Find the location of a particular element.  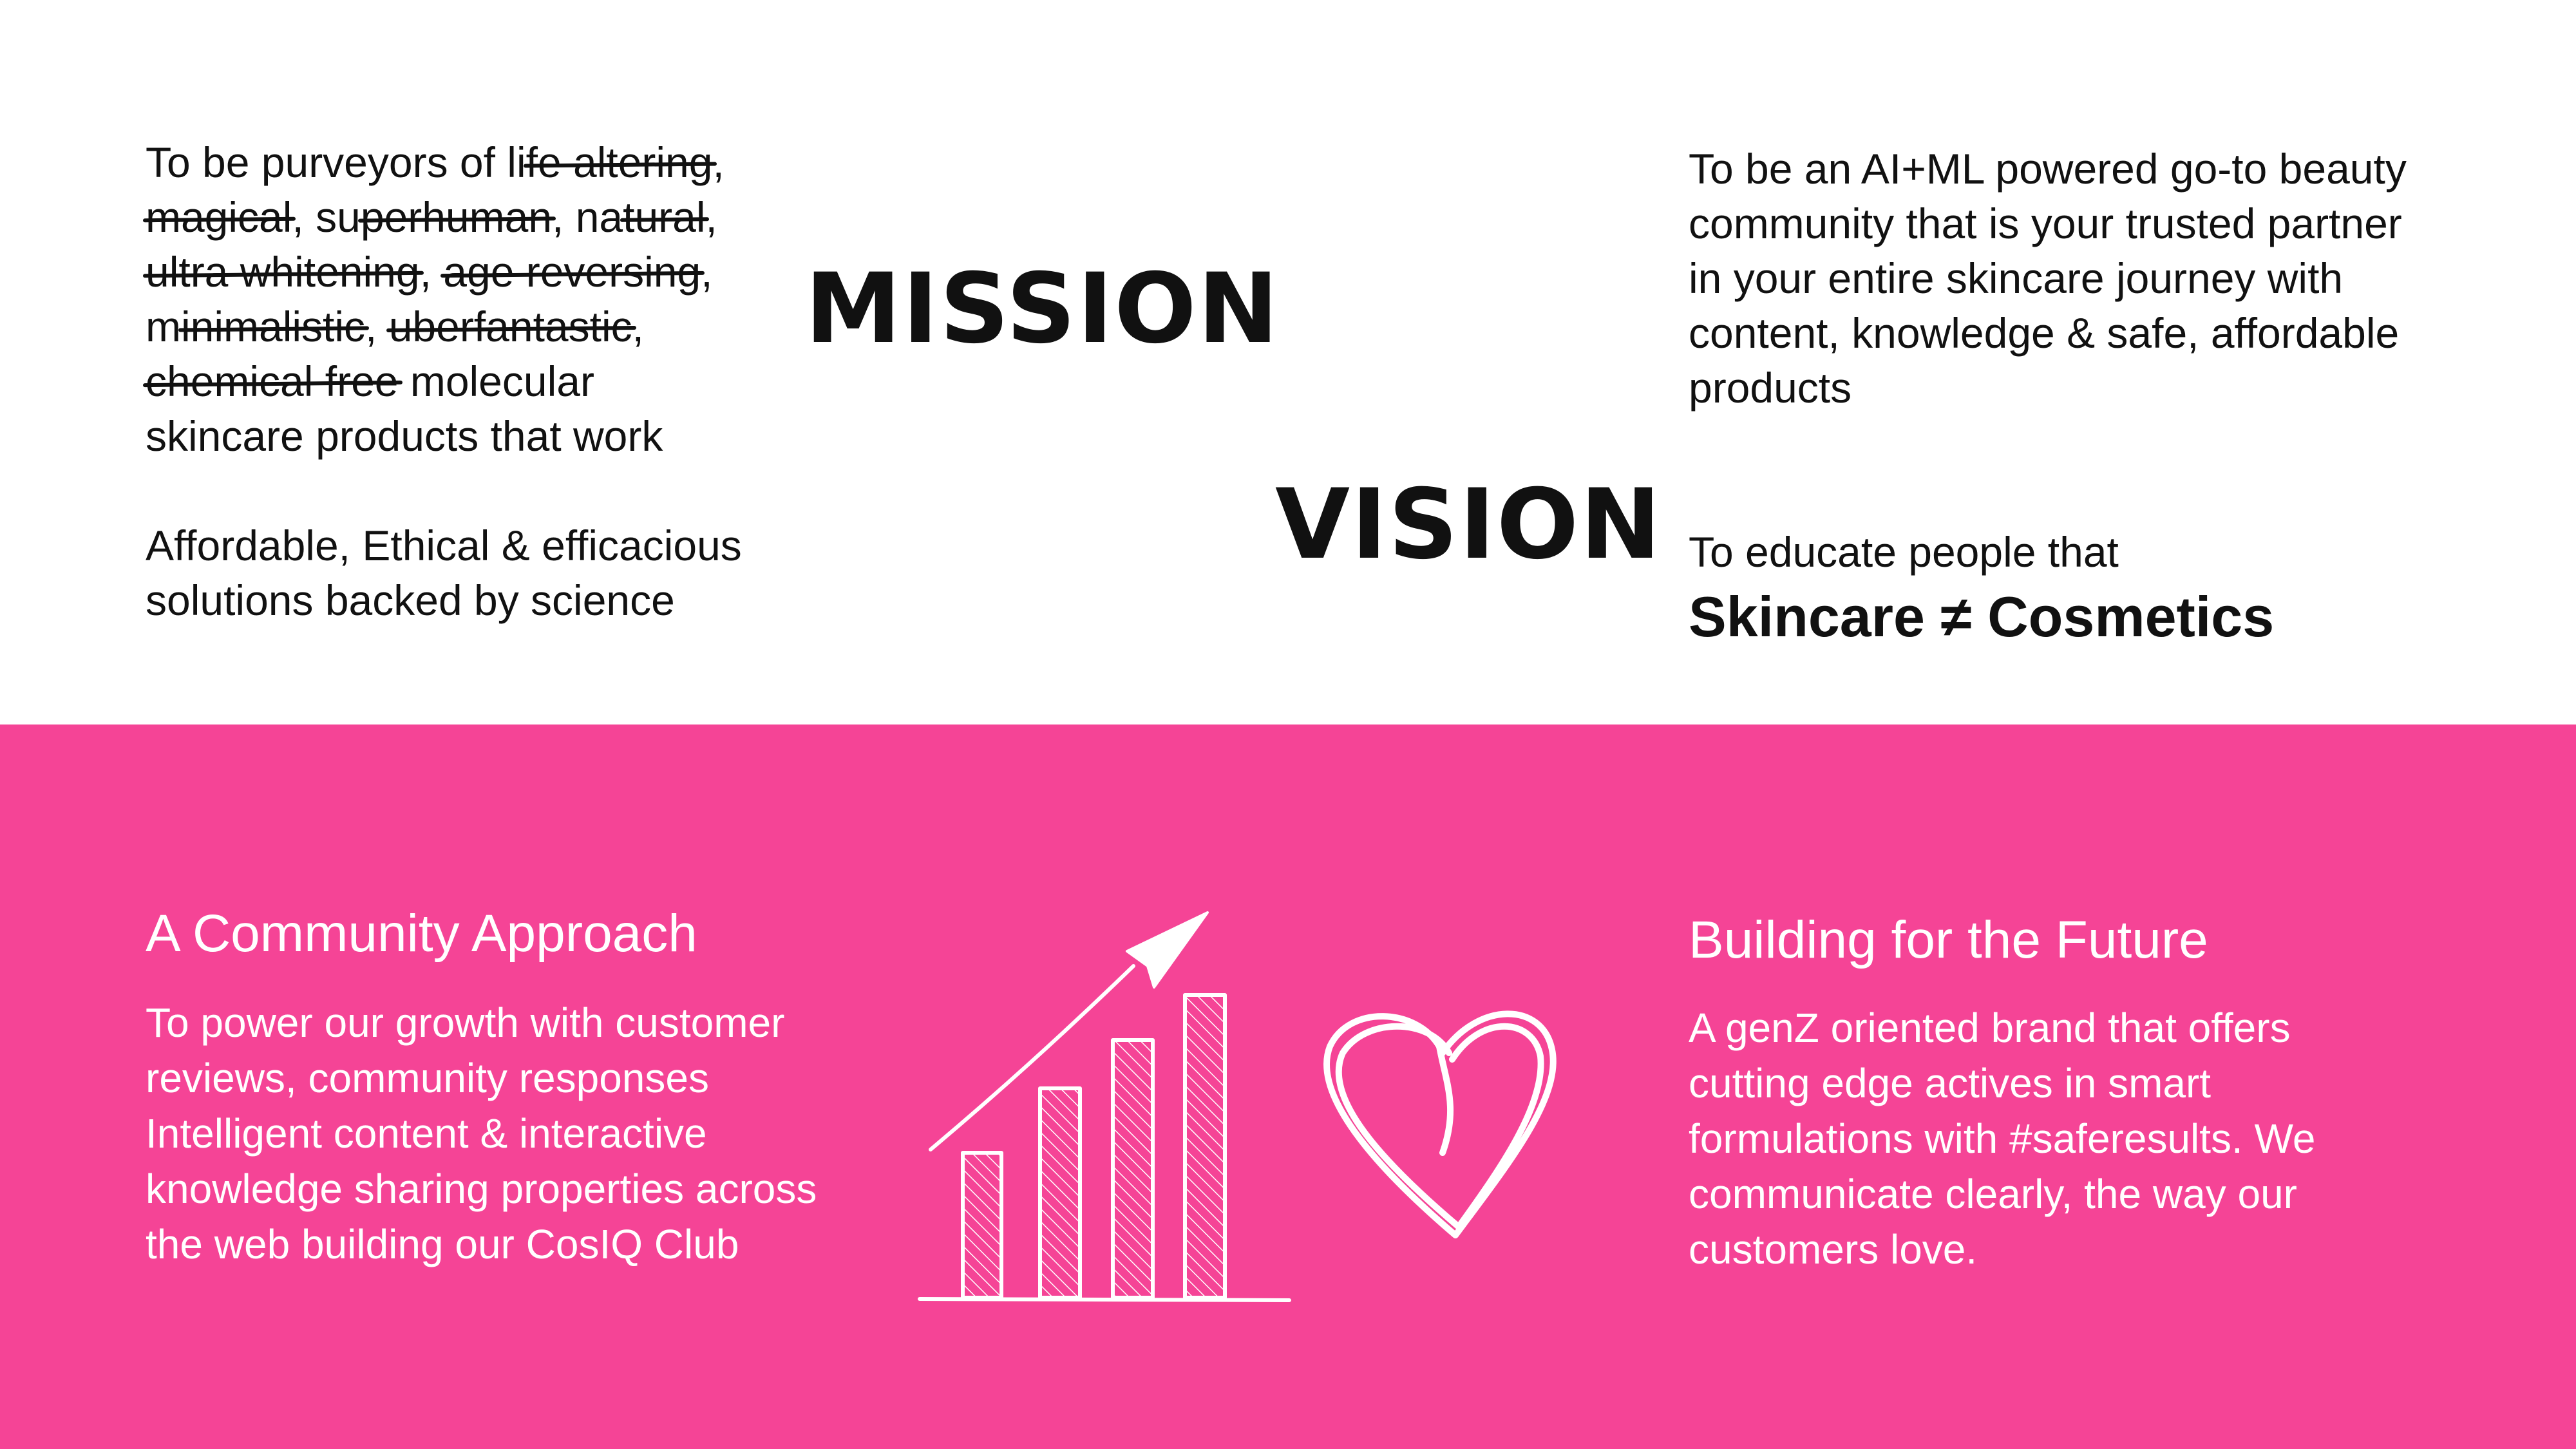

struck-word: tural is located at coordinates (664, 217).